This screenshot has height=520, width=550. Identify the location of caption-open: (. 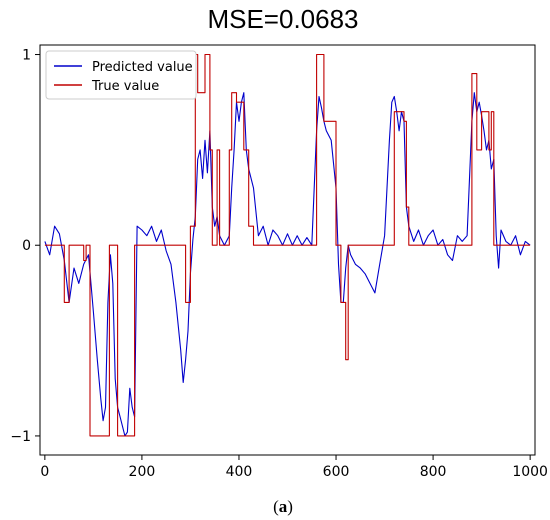
(276, 506).